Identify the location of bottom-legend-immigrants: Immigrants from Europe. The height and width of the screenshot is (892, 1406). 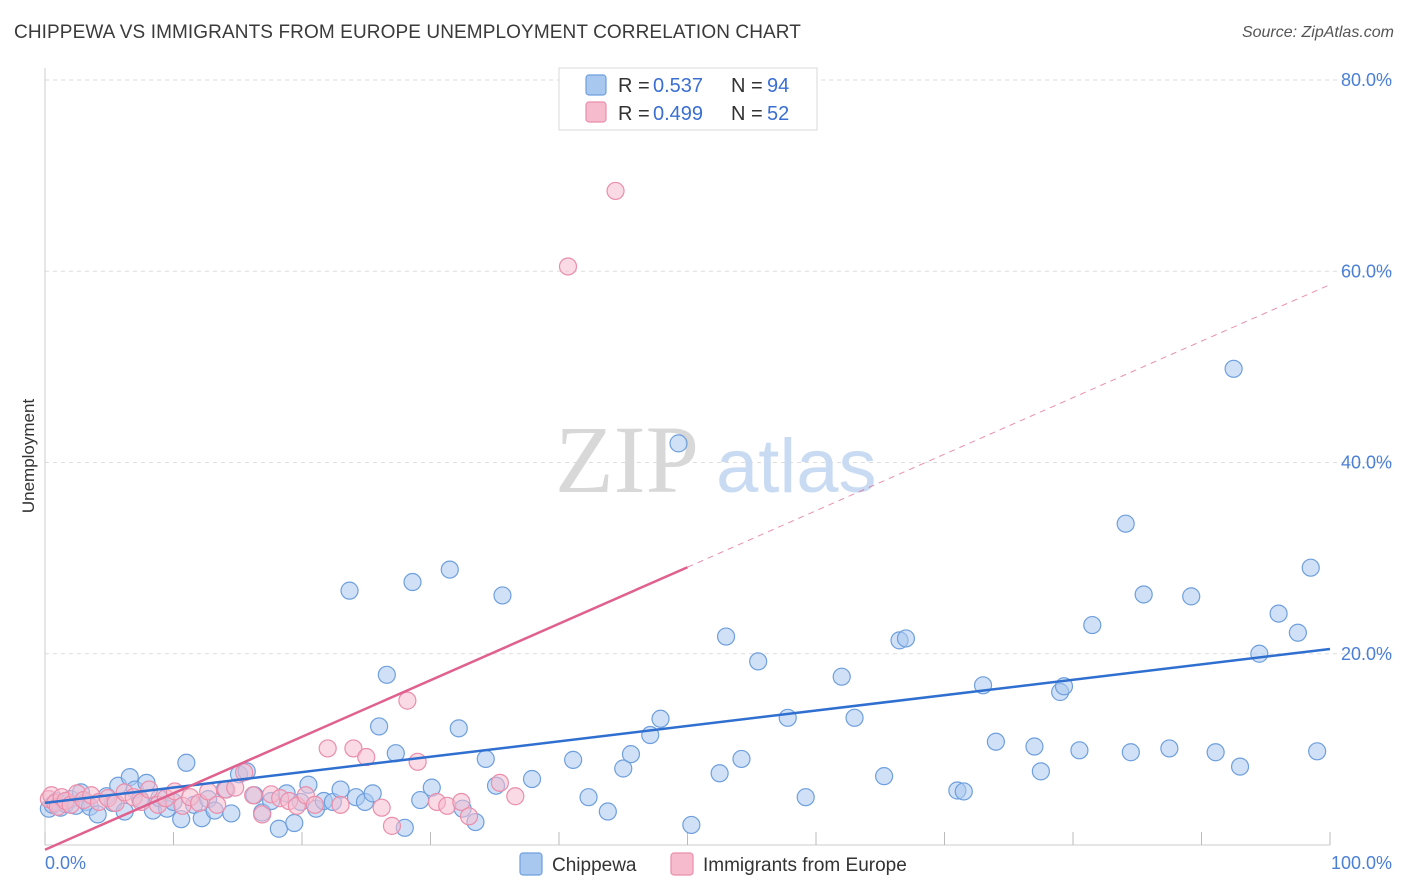
(805, 865).